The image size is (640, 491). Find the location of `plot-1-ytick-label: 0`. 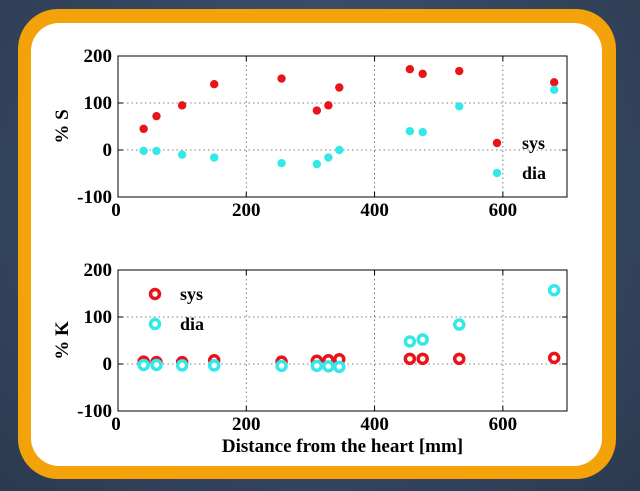

plot-1-ytick-label: 0 is located at coordinates (108, 150).